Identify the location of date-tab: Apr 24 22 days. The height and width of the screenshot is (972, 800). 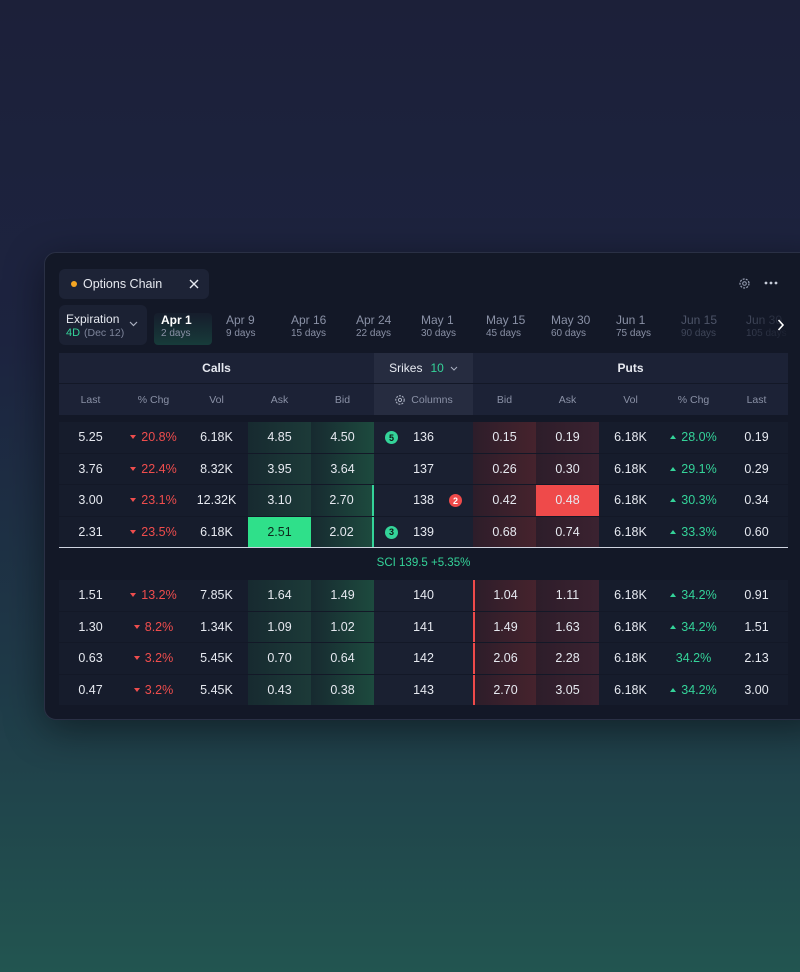
(378, 329).